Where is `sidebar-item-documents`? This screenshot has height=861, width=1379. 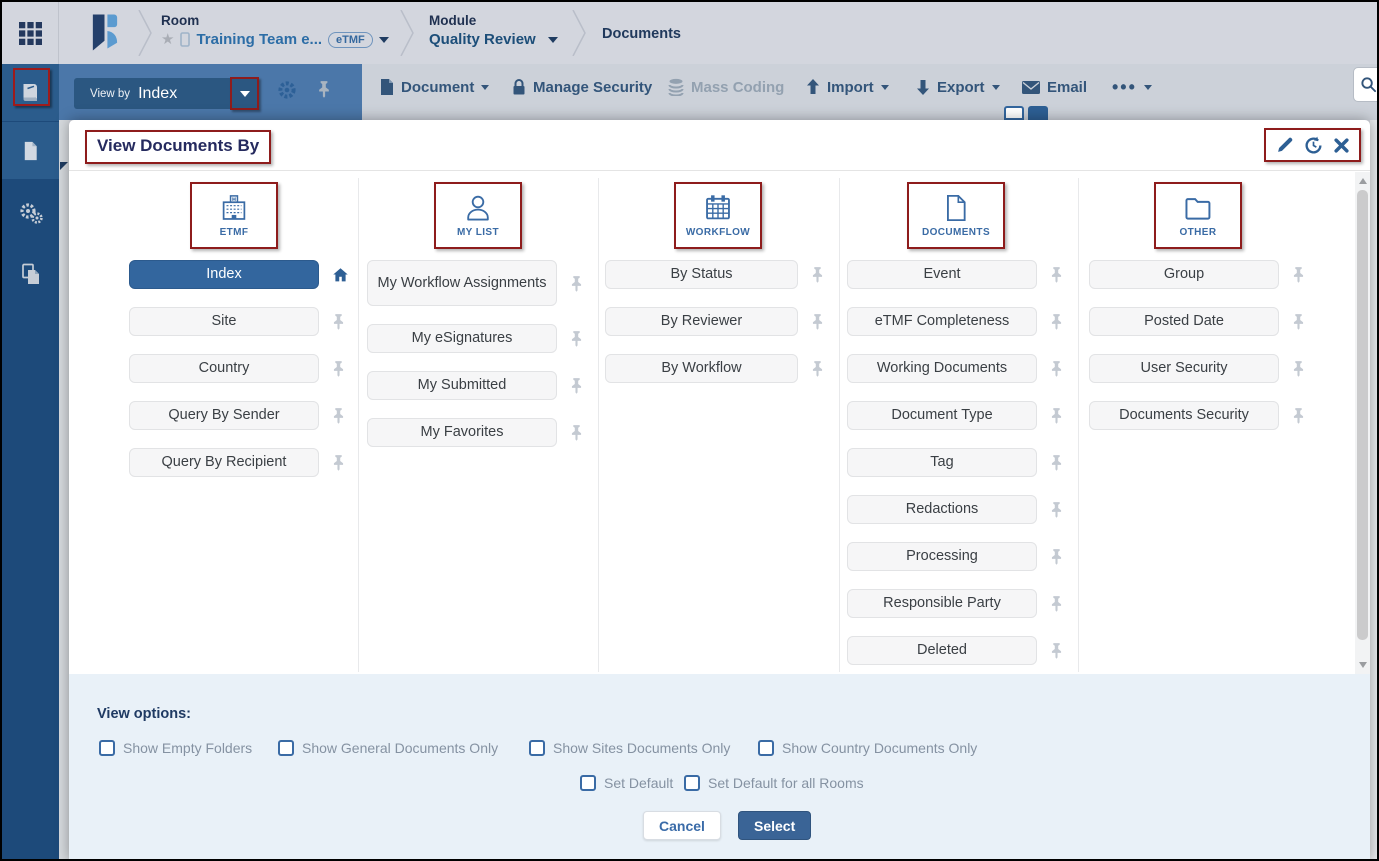
sidebar-item-documents is located at coordinates (30, 150).